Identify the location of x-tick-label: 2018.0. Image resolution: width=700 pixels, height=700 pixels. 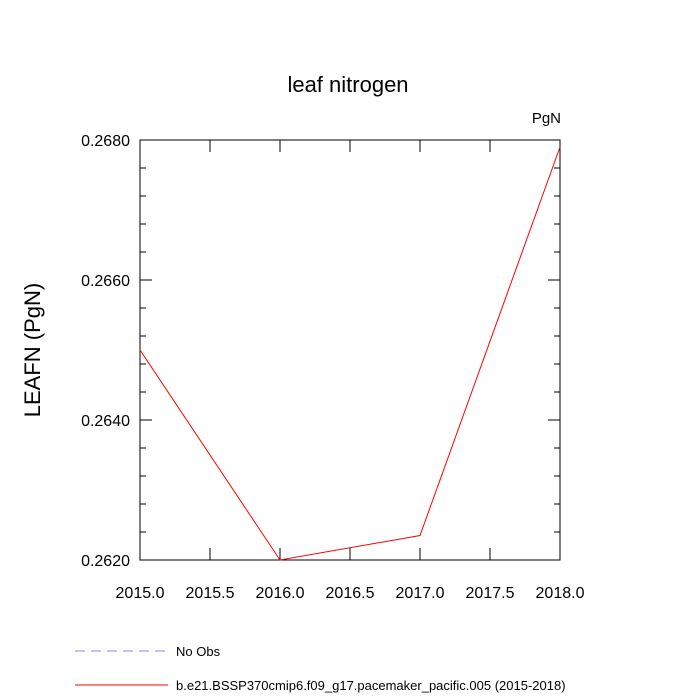
(560, 593).